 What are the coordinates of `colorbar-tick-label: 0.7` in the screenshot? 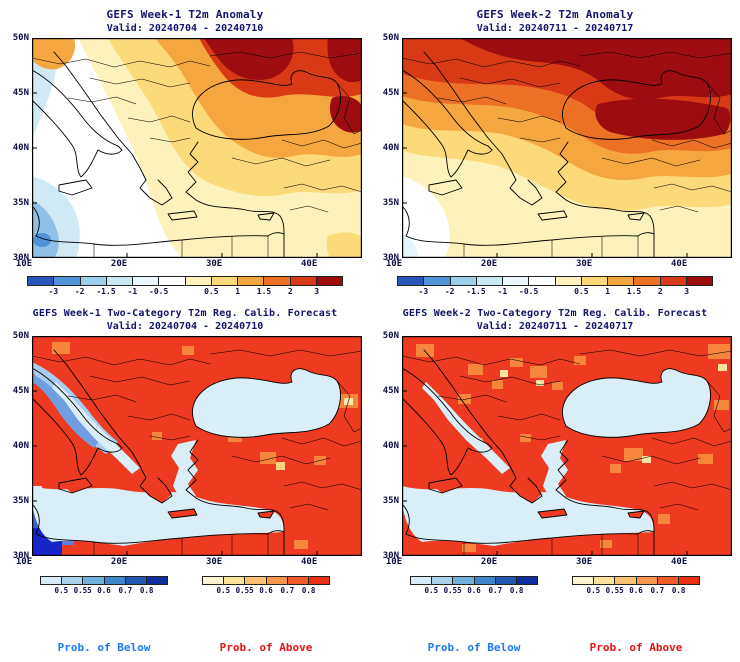 It's located at (657, 590).